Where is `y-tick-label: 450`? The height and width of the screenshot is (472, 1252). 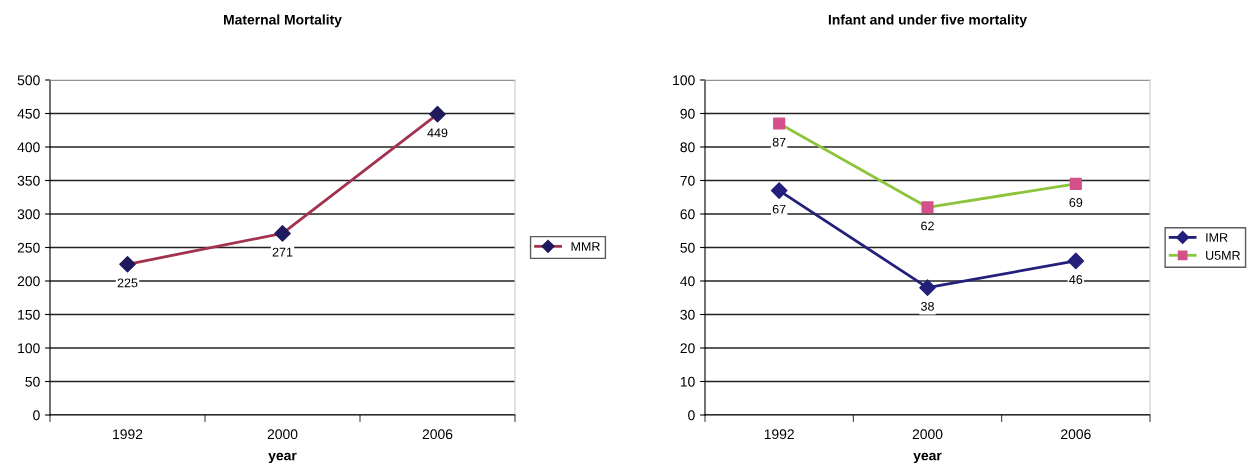
y-tick-label: 450 is located at coordinates (28, 113).